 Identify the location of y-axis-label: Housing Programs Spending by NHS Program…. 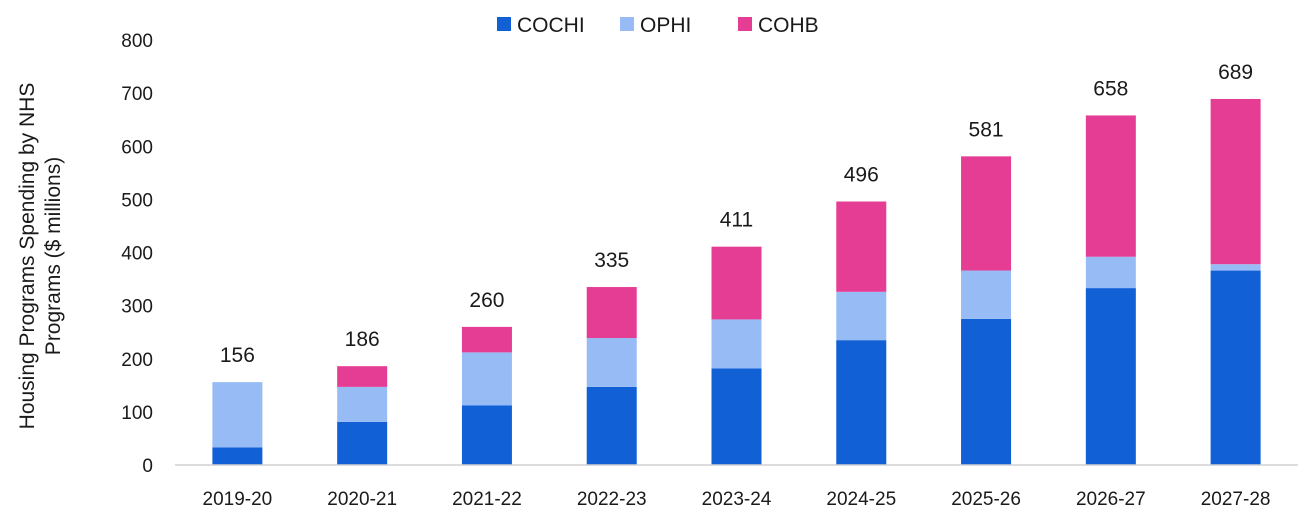
(40, 256).